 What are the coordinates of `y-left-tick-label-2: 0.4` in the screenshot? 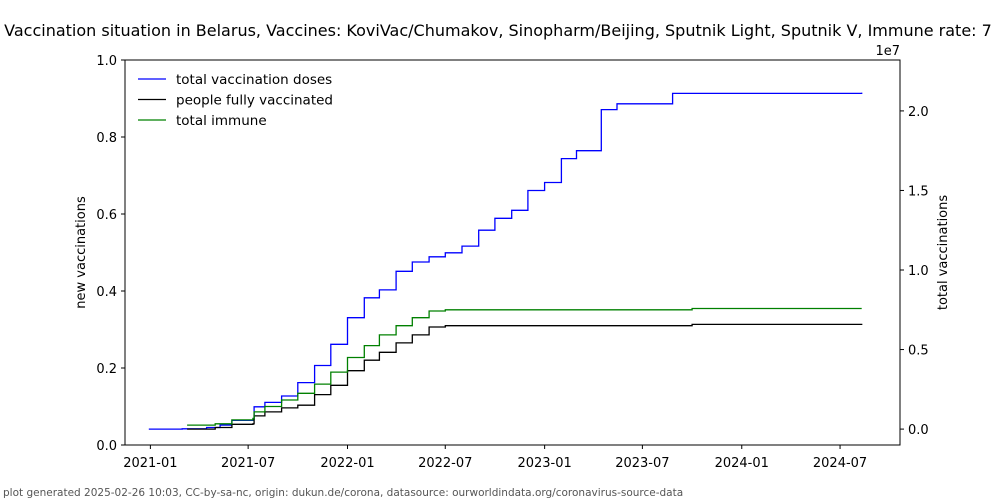 It's located at (106, 292).